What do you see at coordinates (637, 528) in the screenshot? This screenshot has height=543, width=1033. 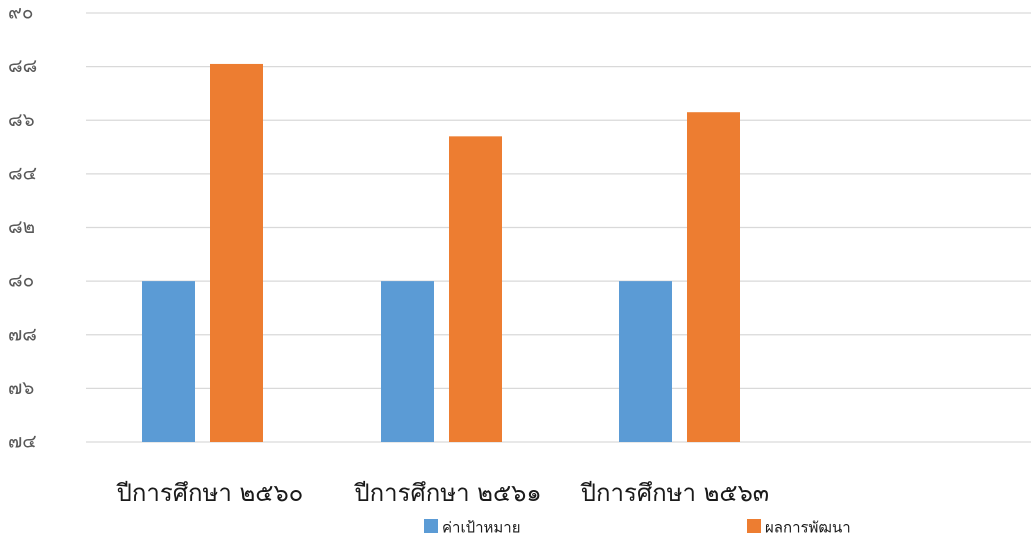 I see `legend: ค่าเป้าหมาย ผลการพัฒนา` at bounding box center [637, 528].